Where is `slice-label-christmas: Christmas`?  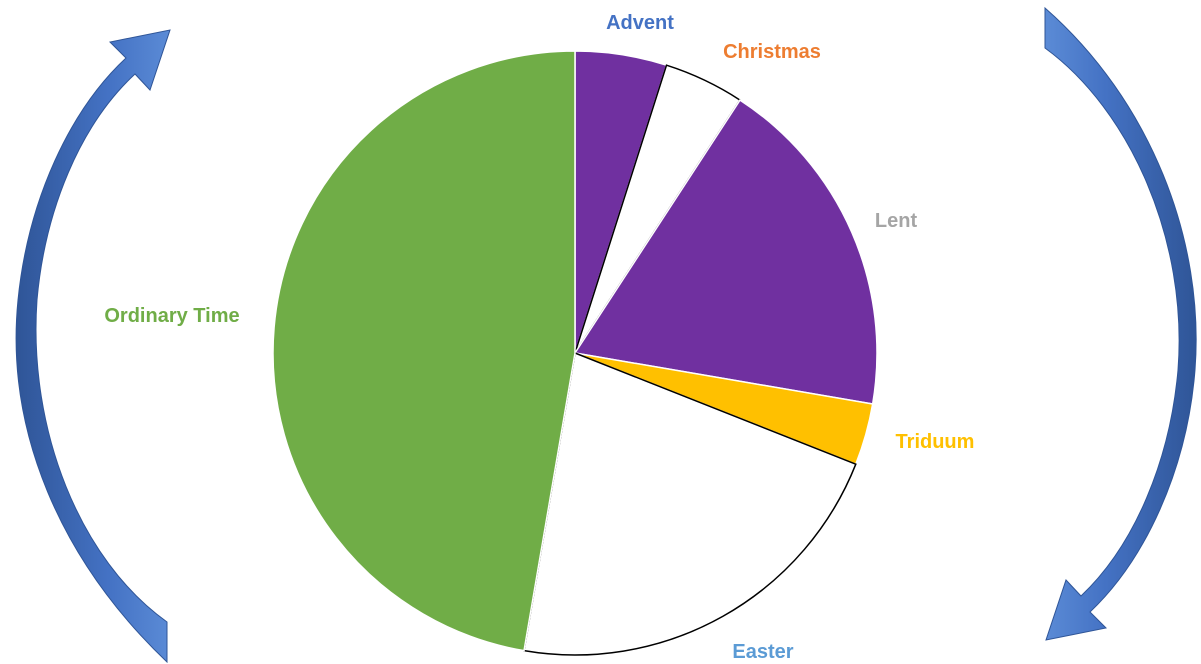
slice-label-christmas: Christmas is located at coordinates (772, 52).